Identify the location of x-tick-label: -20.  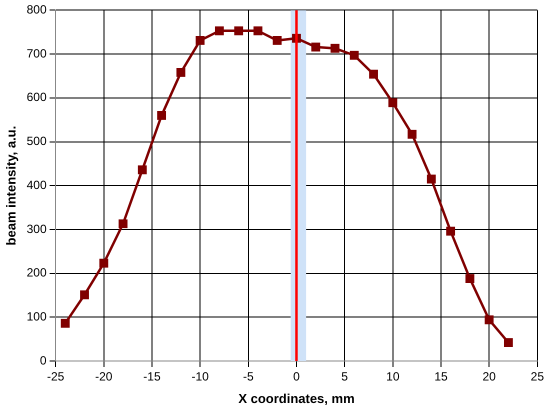
(104, 377).